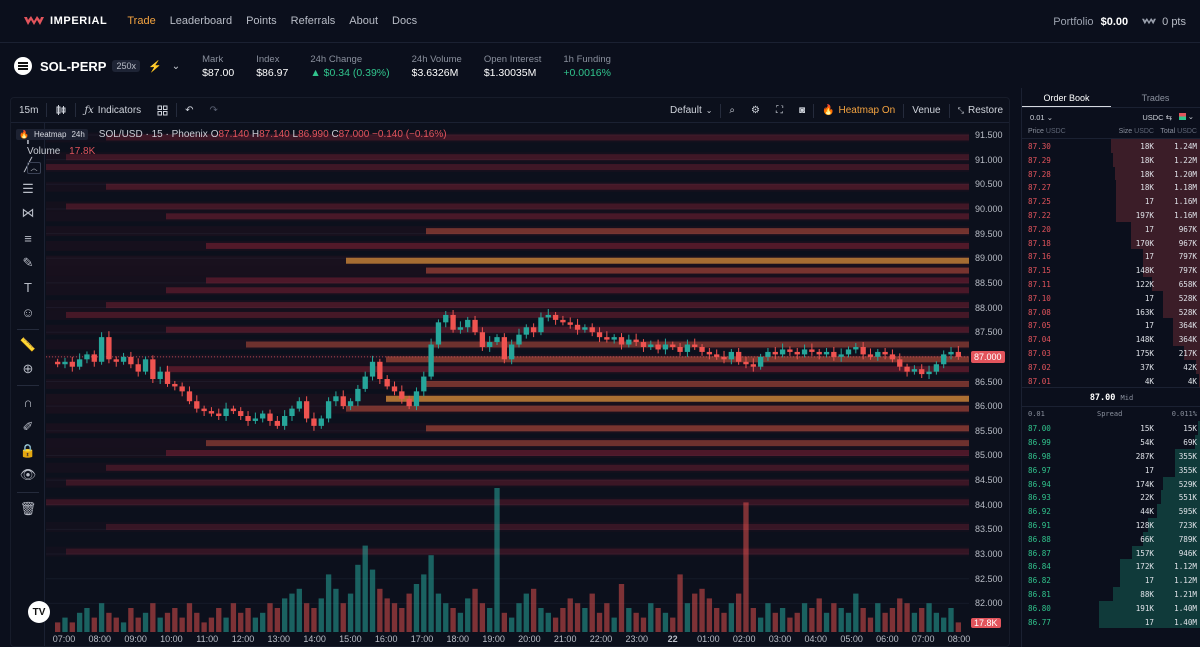 This screenshot has width=1200, height=647. What do you see at coordinates (61, 110) in the screenshot?
I see `chart-type-button` at bounding box center [61, 110].